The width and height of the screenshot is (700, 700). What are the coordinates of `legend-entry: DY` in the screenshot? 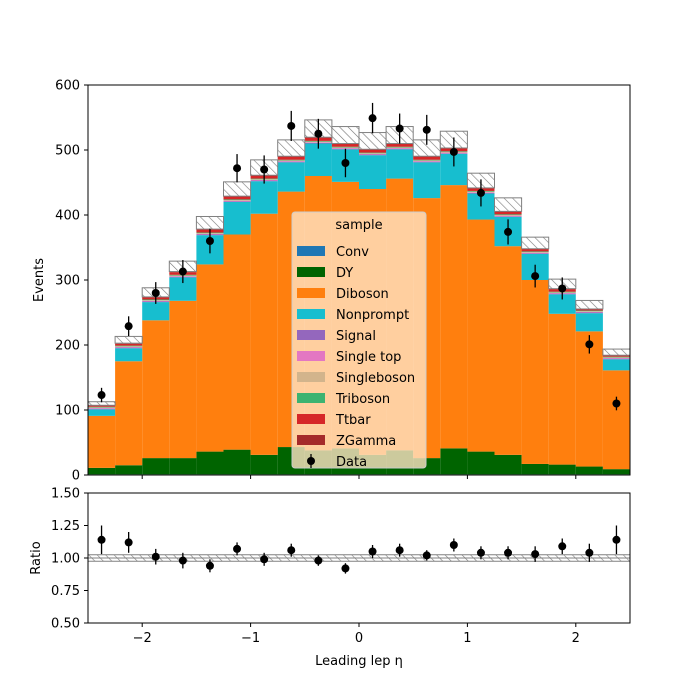 It's located at (325, 273).